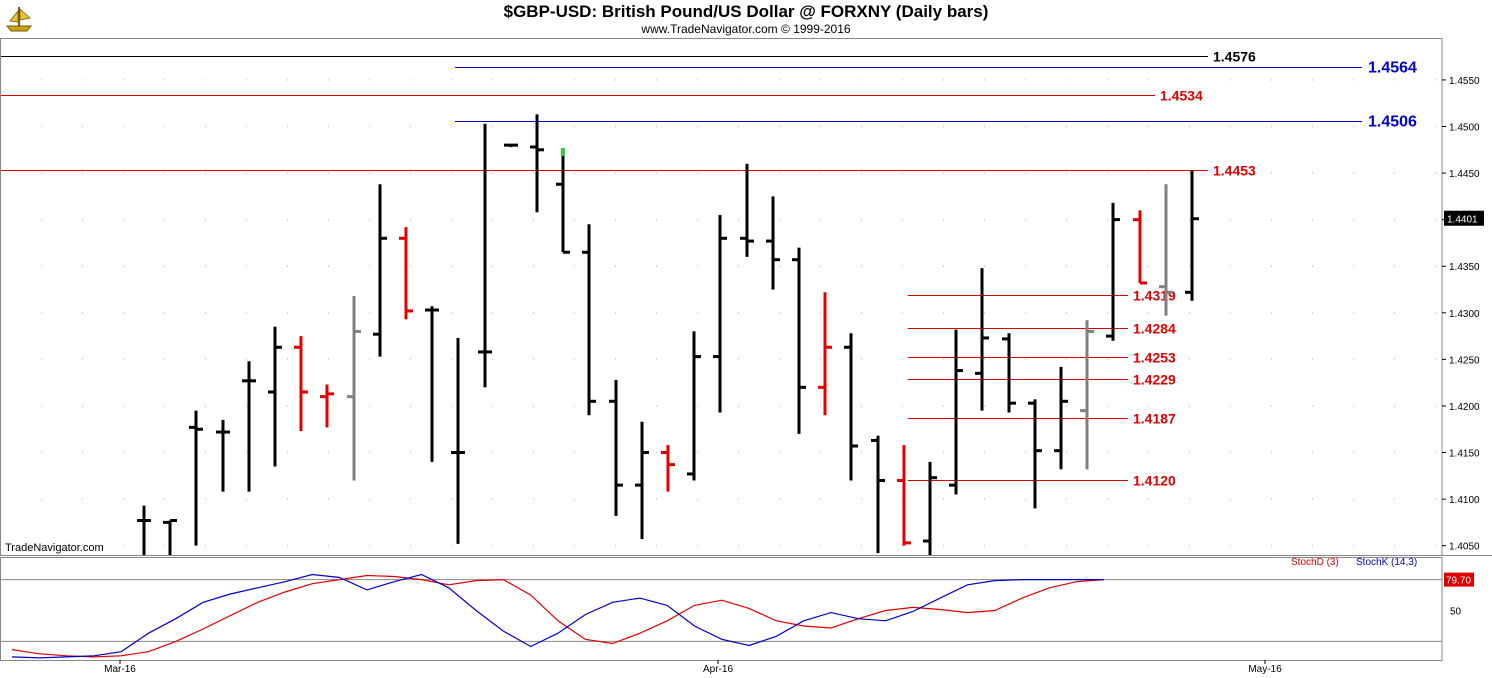 This screenshot has width=1492, height=678. I want to click on x-tick-label: May-16, so click(1265, 669).